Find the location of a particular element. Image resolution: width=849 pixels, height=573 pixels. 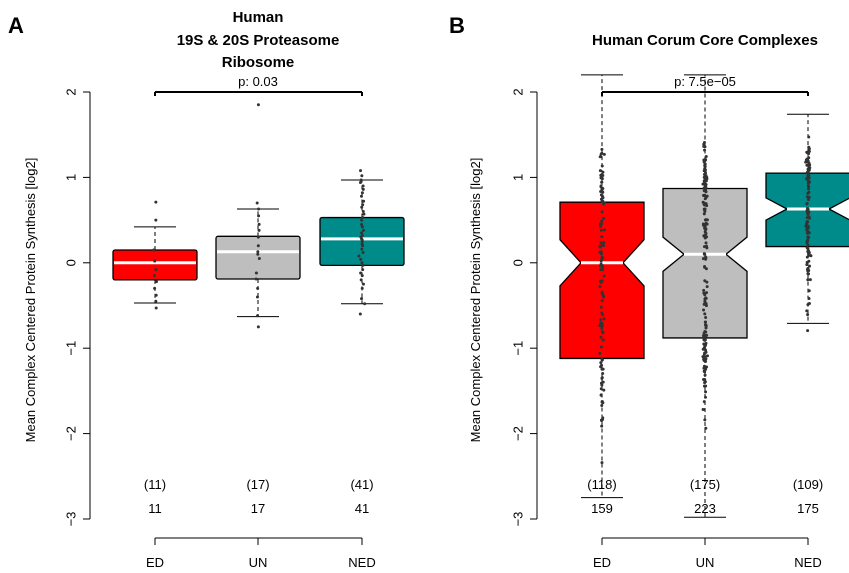

box-un is located at coordinates (705, 263).